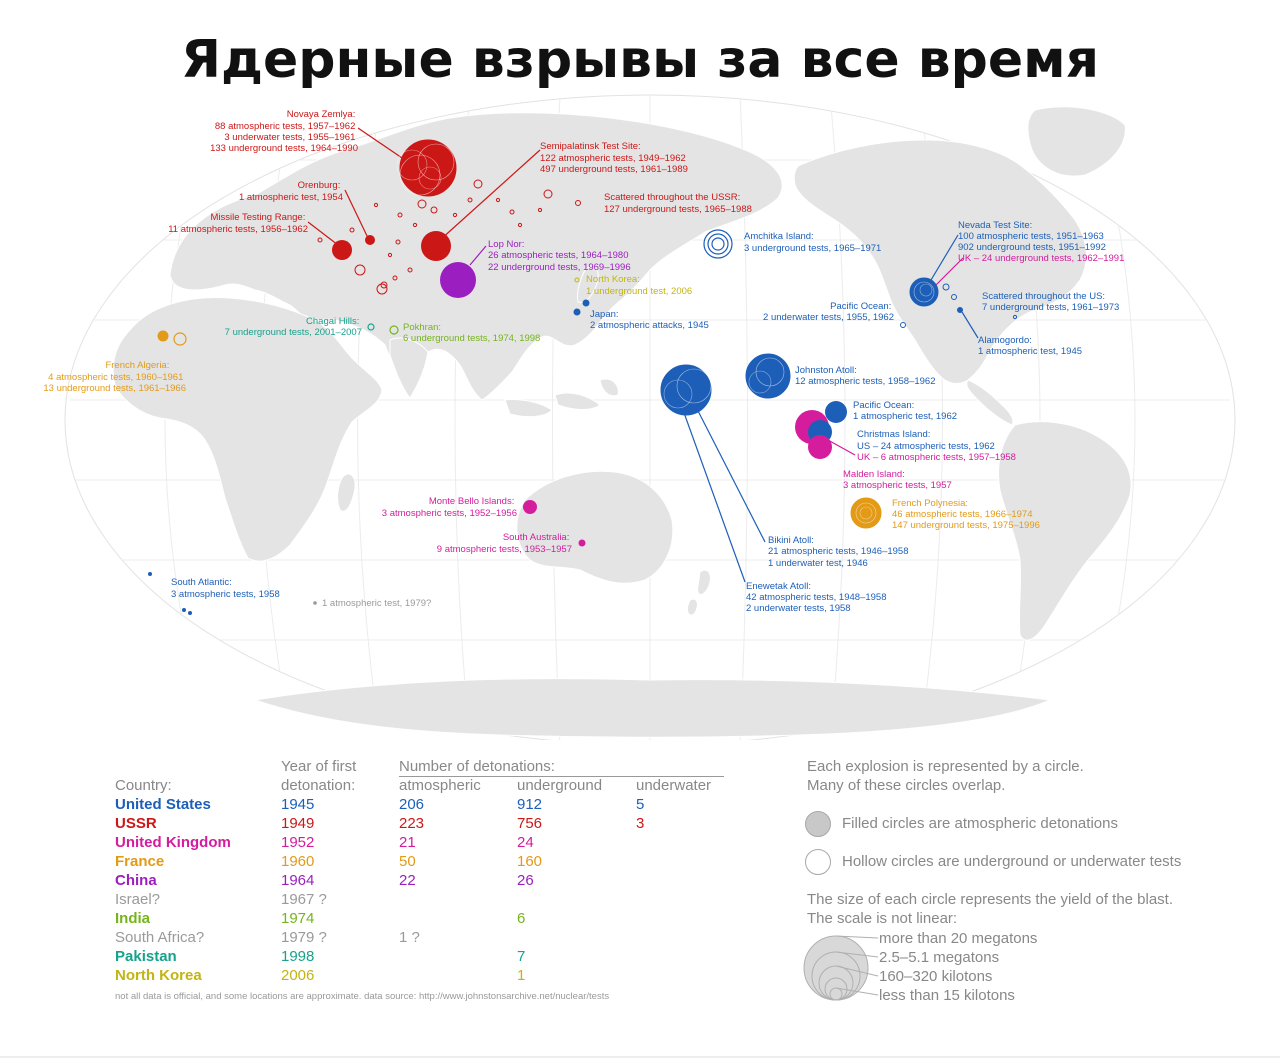  What do you see at coordinates (866, 513) in the screenshot?
I see `site-french-polynesia` at bounding box center [866, 513].